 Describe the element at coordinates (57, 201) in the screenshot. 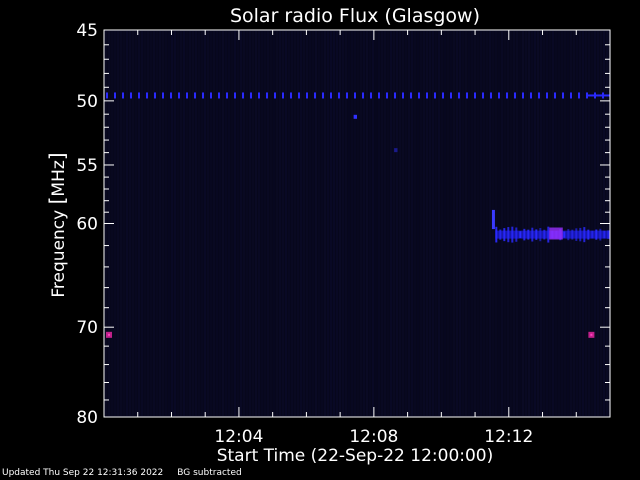

I see `y-axis-label-bracket-open: [` at that location.